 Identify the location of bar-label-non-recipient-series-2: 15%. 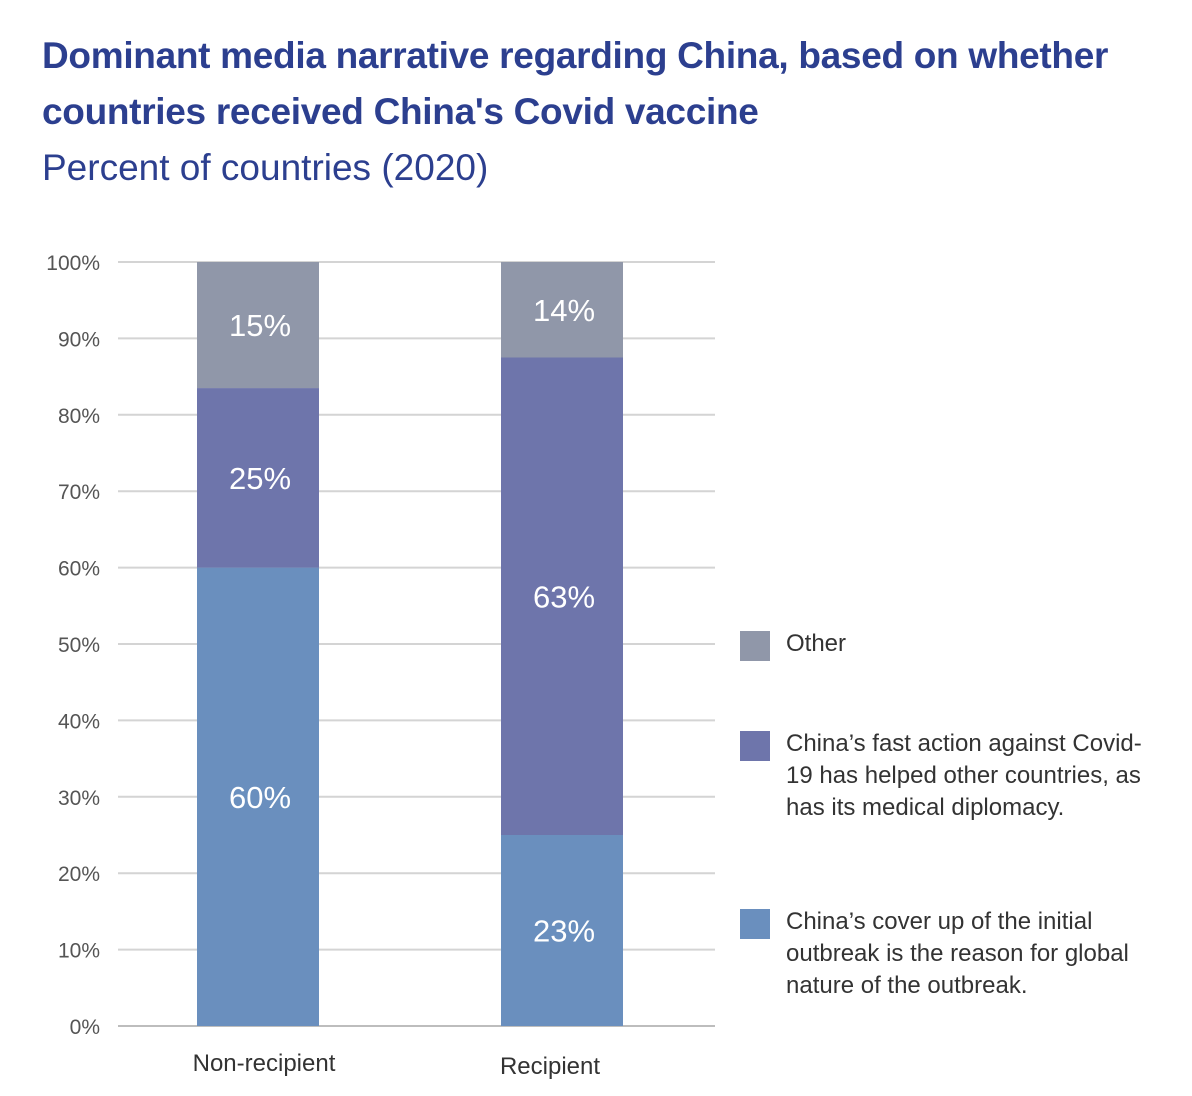
(260, 325).